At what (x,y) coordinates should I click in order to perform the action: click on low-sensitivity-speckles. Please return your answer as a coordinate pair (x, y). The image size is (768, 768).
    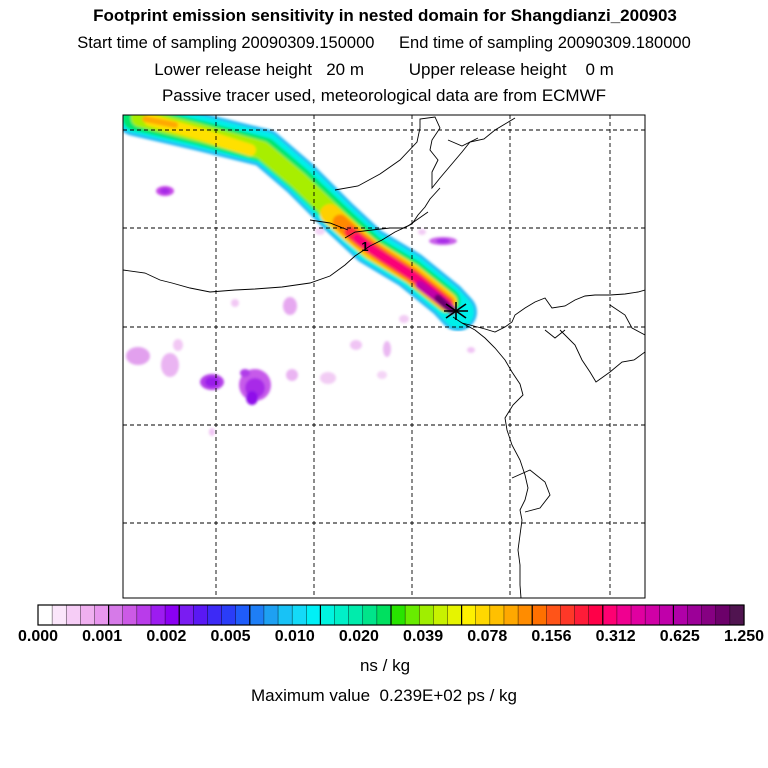
    Looking at the image, I should click on (300, 311).